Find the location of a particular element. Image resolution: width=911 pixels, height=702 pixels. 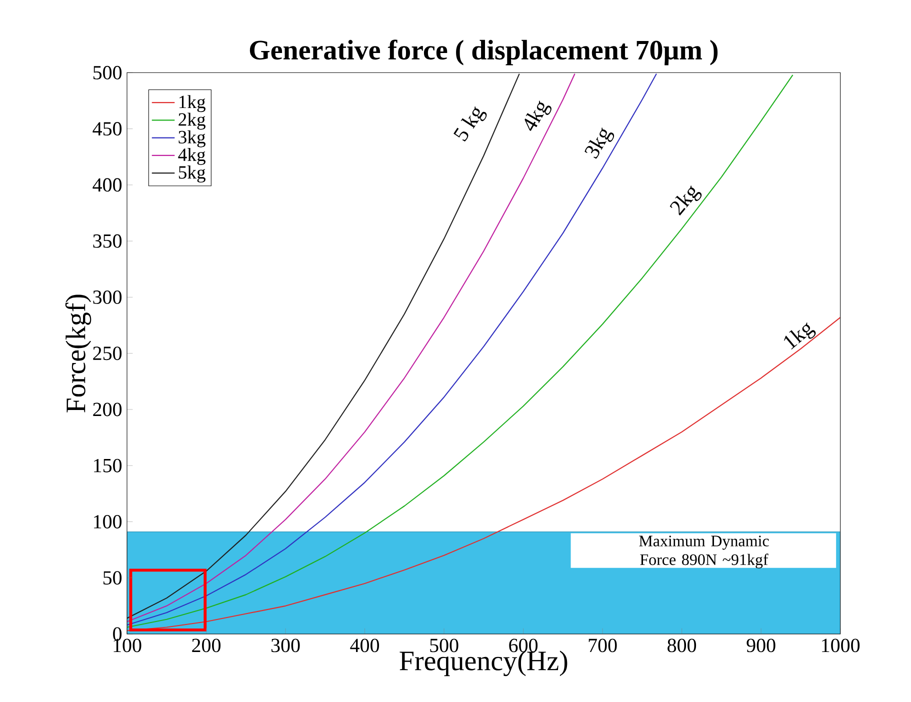

band-label: Maximum Dynamic Force 890N ~91kgf is located at coordinates (704, 552).